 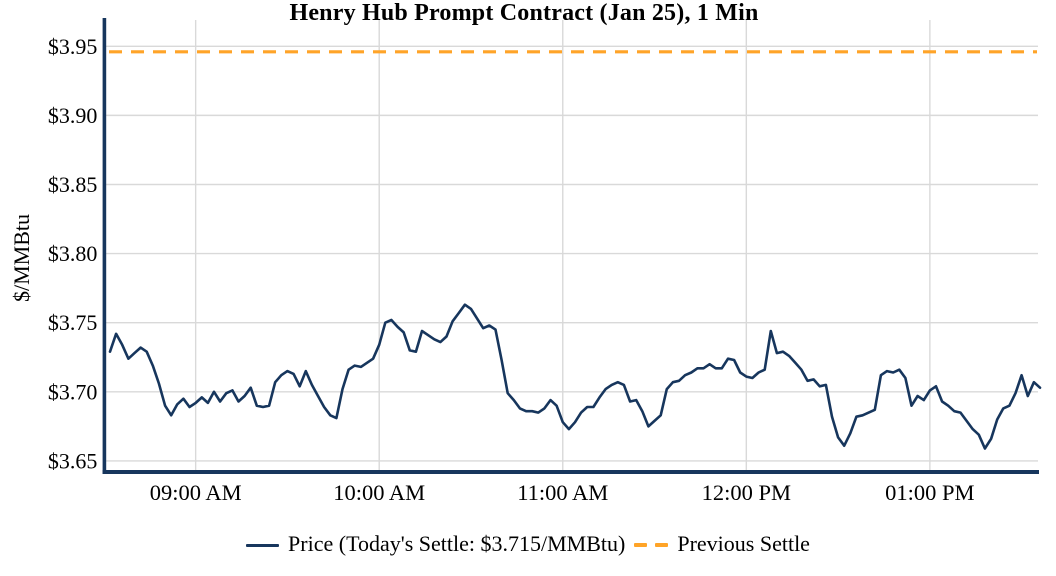 What do you see at coordinates (73, 322) in the screenshot?
I see `y-tick-label: $3.75` at bounding box center [73, 322].